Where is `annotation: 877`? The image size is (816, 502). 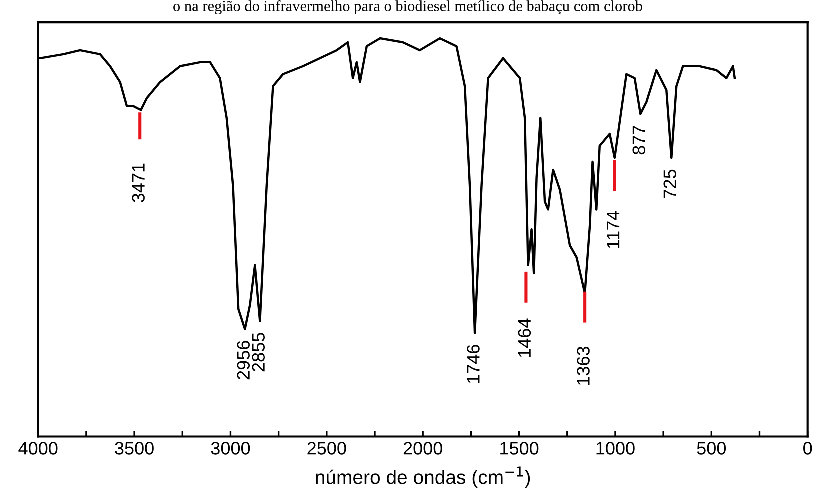
annotation: 877 is located at coordinates (639, 140).